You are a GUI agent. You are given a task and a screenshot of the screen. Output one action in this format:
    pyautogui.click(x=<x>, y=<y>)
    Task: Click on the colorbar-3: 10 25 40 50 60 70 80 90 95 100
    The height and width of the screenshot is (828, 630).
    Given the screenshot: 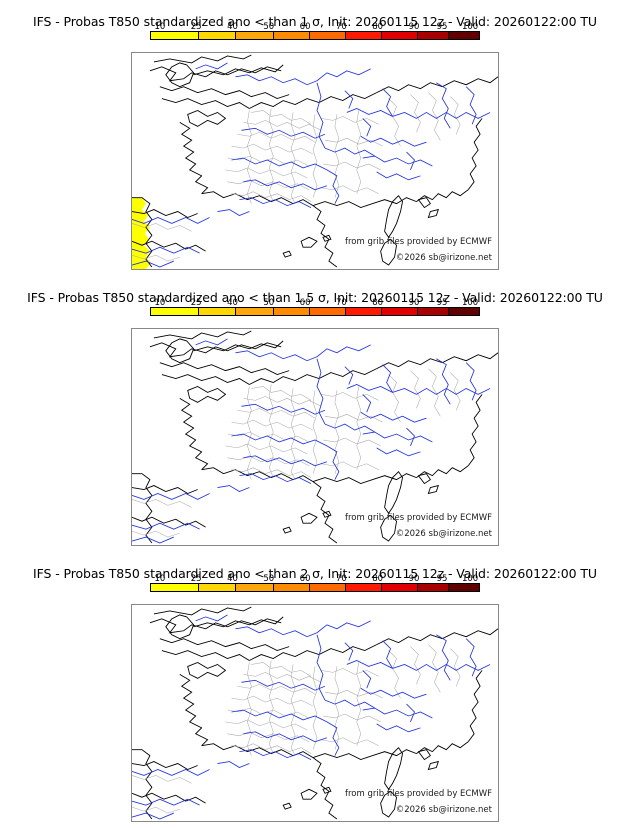 What is the action you would take?
    pyautogui.click(x=315, y=583)
    